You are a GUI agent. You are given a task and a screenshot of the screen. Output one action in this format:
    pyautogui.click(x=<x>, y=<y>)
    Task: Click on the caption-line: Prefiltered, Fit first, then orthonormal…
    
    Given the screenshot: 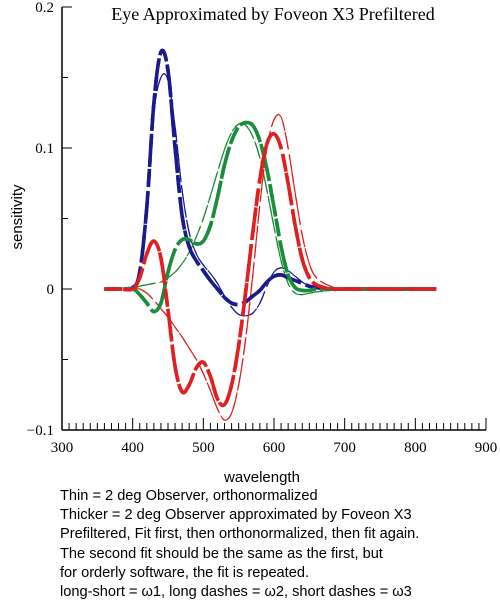 What is the action you would take?
    pyautogui.click(x=240, y=534)
    